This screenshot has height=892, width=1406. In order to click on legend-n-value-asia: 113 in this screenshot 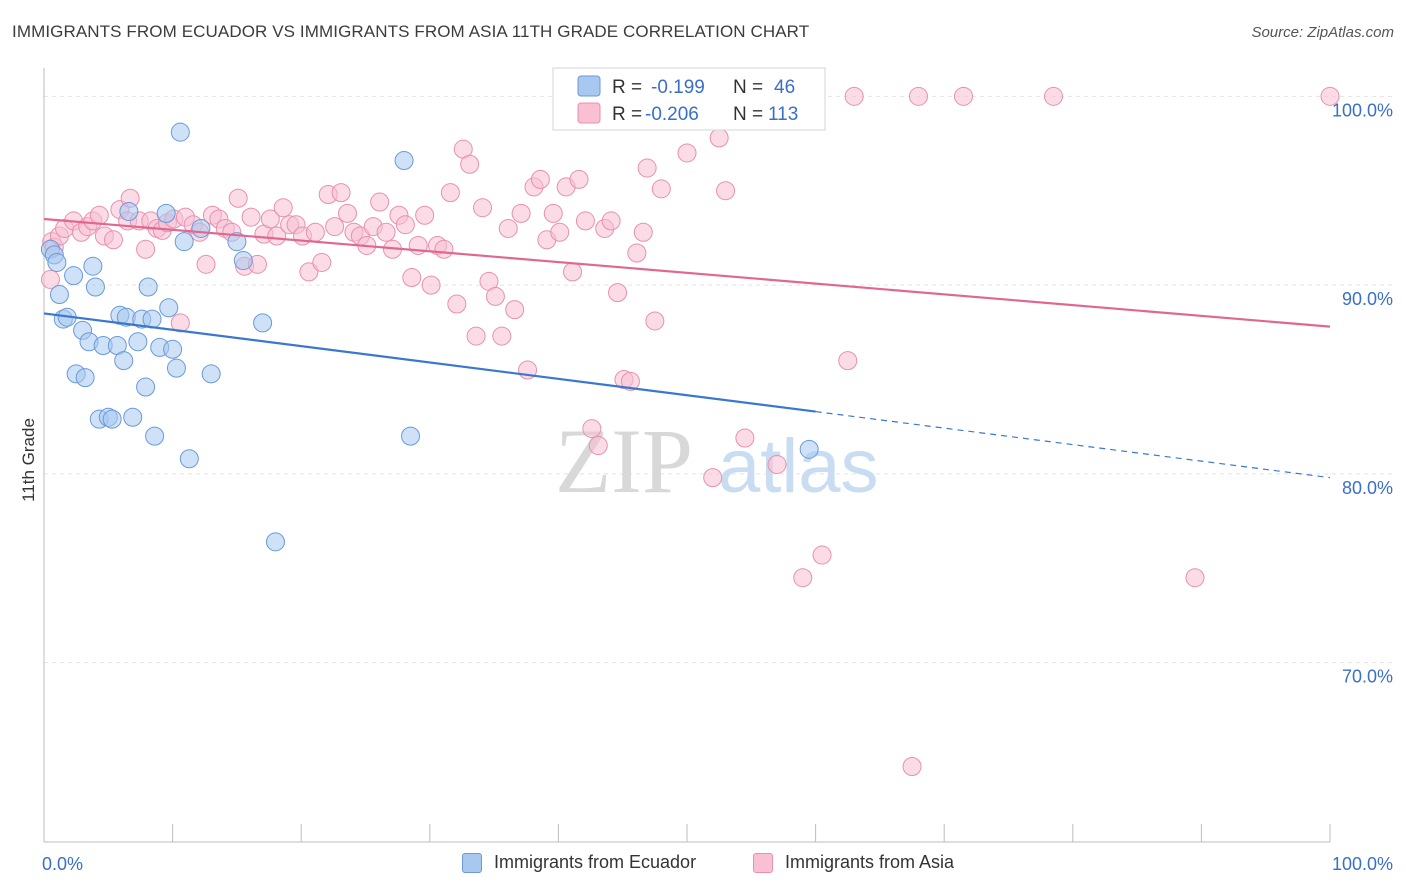, I will do `click(783, 114)`.